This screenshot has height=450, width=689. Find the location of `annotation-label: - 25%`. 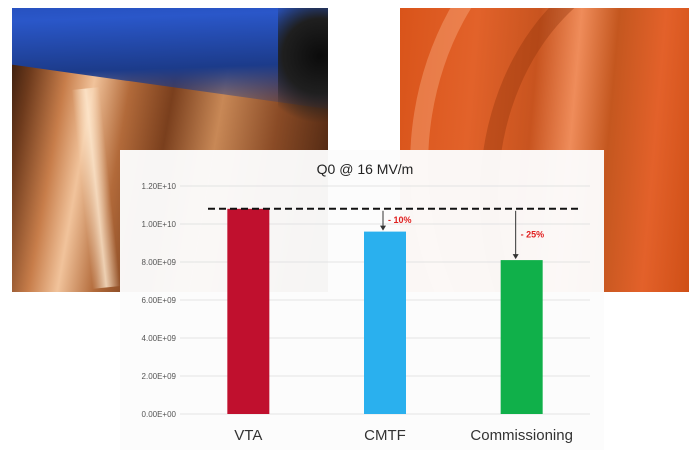

annotation-label: - 25% is located at coordinates (533, 234).